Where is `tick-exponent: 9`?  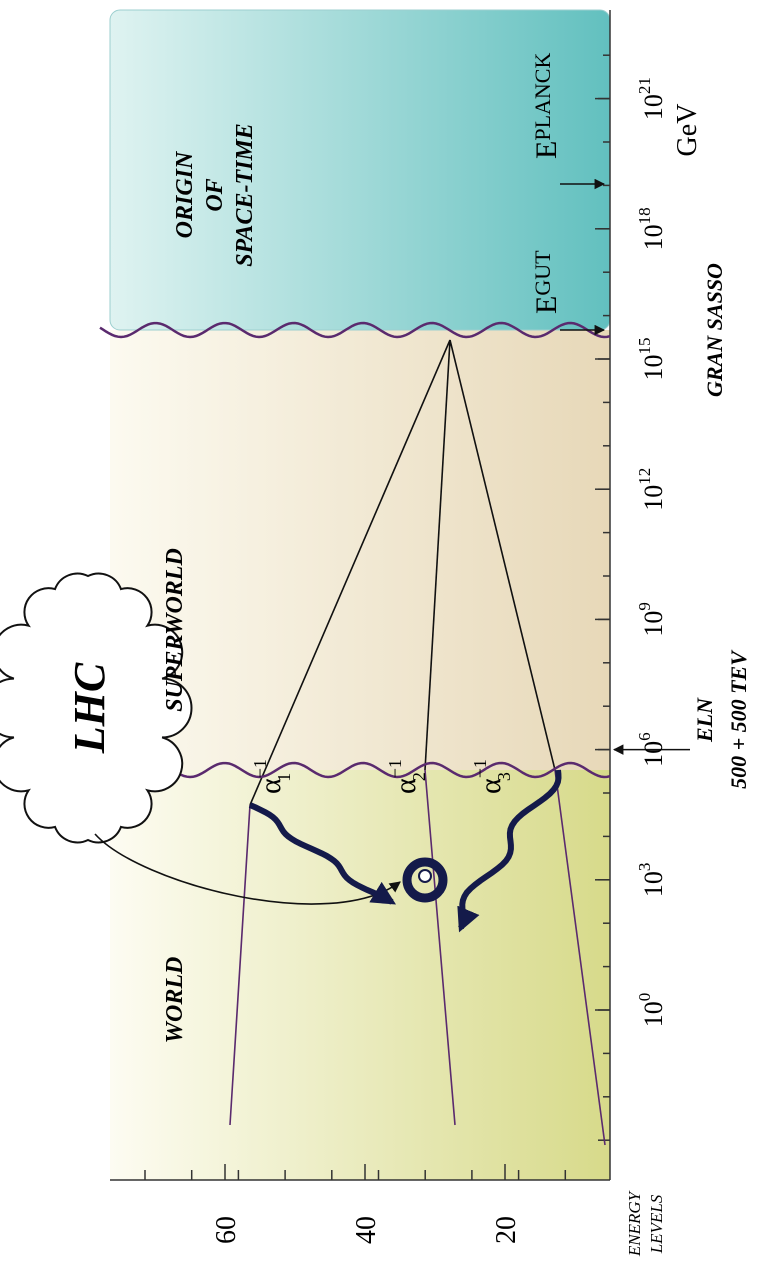
tick-exponent: 9 is located at coordinates (644, 606).